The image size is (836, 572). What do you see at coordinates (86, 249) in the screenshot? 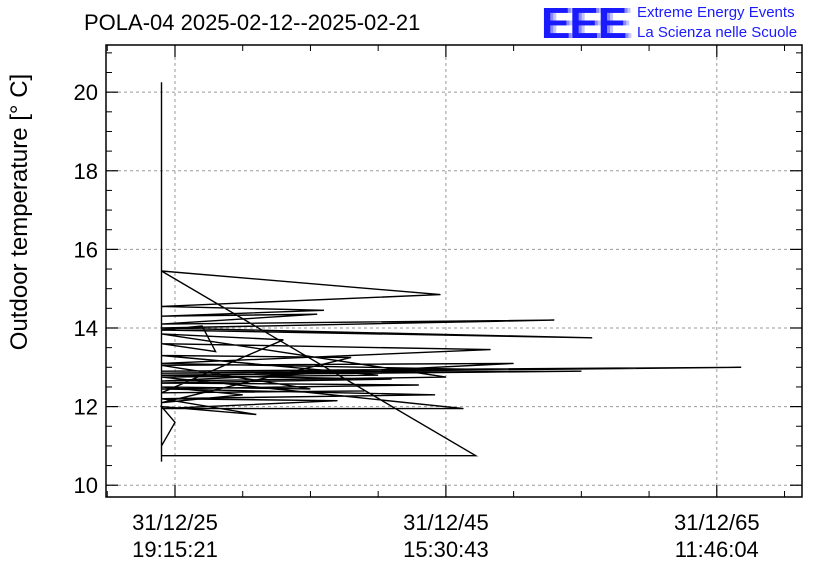
I see `y-tick-label: 16` at bounding box center [86, 249].